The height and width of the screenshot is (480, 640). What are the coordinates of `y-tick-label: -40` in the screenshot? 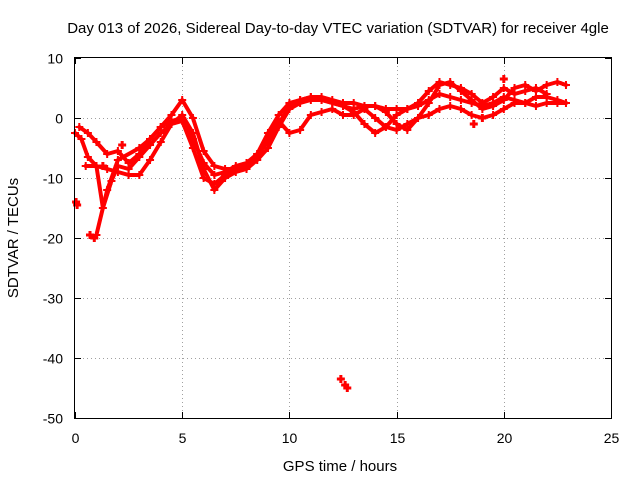 It's located at (53, 359).